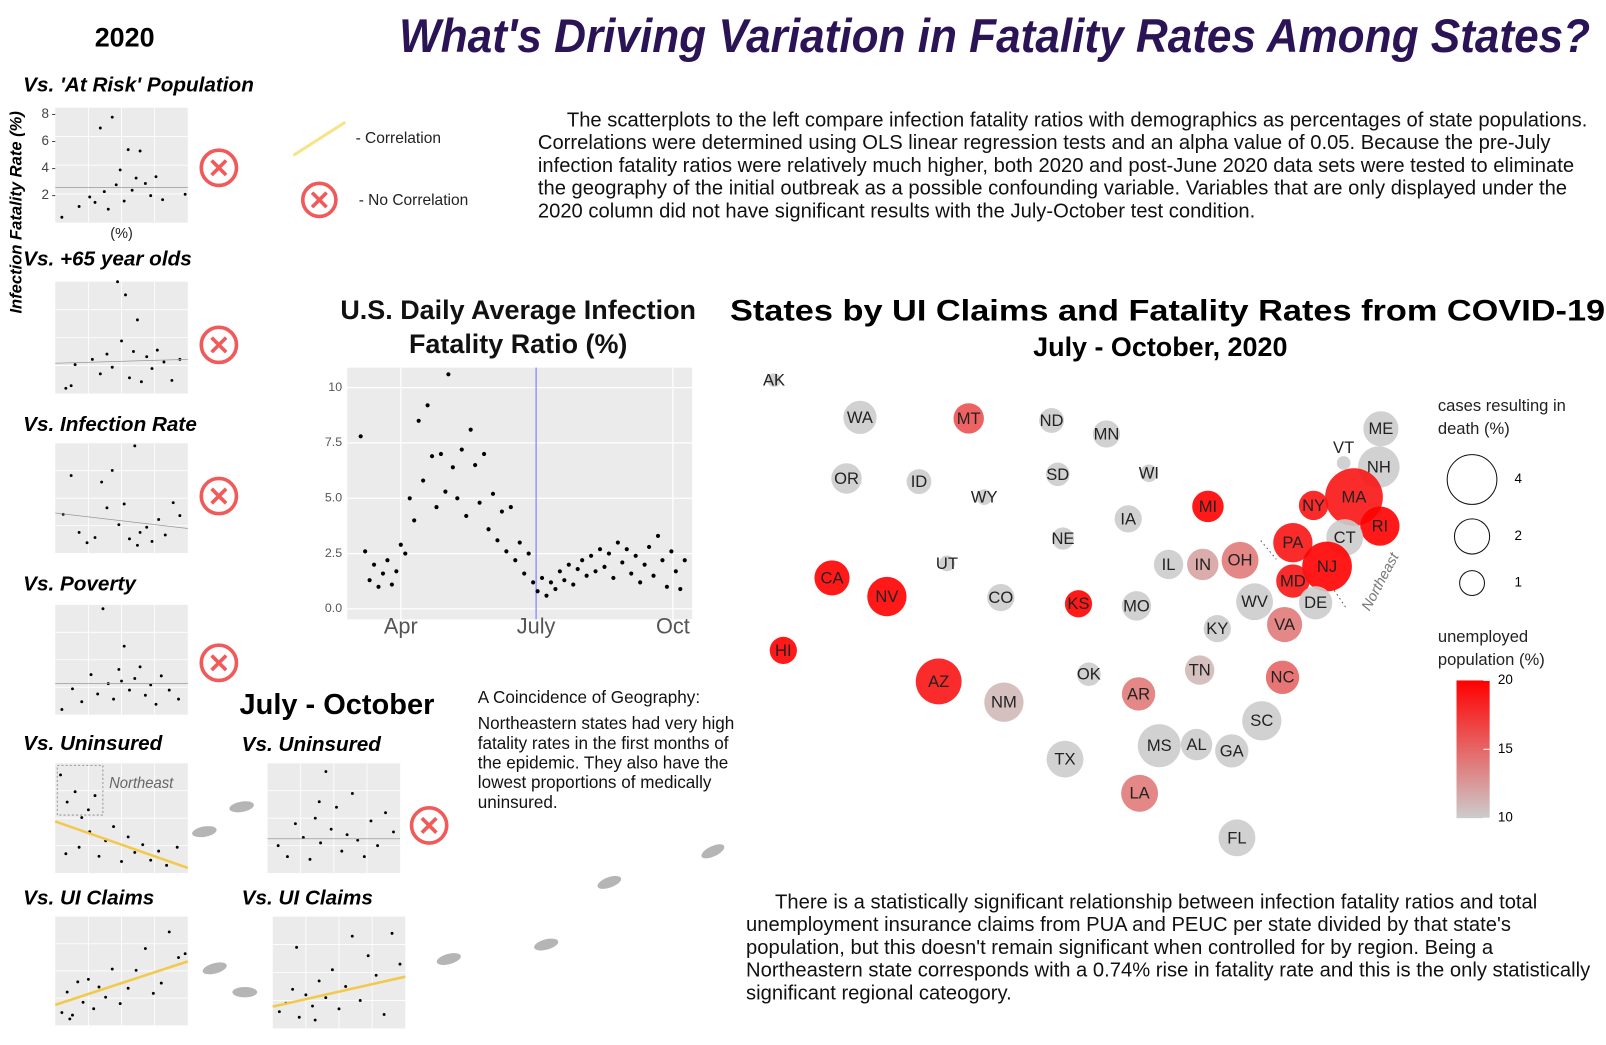 This screenshot has width=1606, height=1045. Describe the element at coordinates (1285, 624) in the screenshot. I see `state-label: VA` at that location.